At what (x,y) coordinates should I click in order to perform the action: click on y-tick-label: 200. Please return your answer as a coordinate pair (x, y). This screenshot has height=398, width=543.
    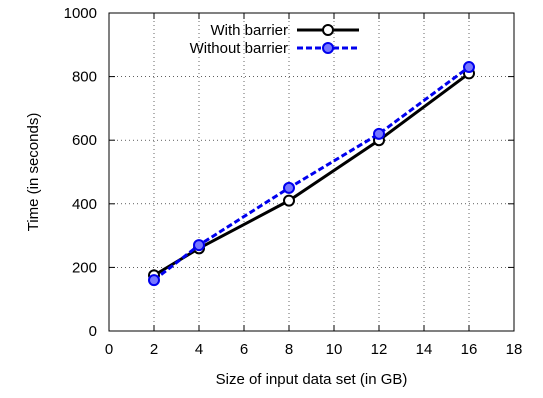
    Looking at the image, I should click on (84, 267).